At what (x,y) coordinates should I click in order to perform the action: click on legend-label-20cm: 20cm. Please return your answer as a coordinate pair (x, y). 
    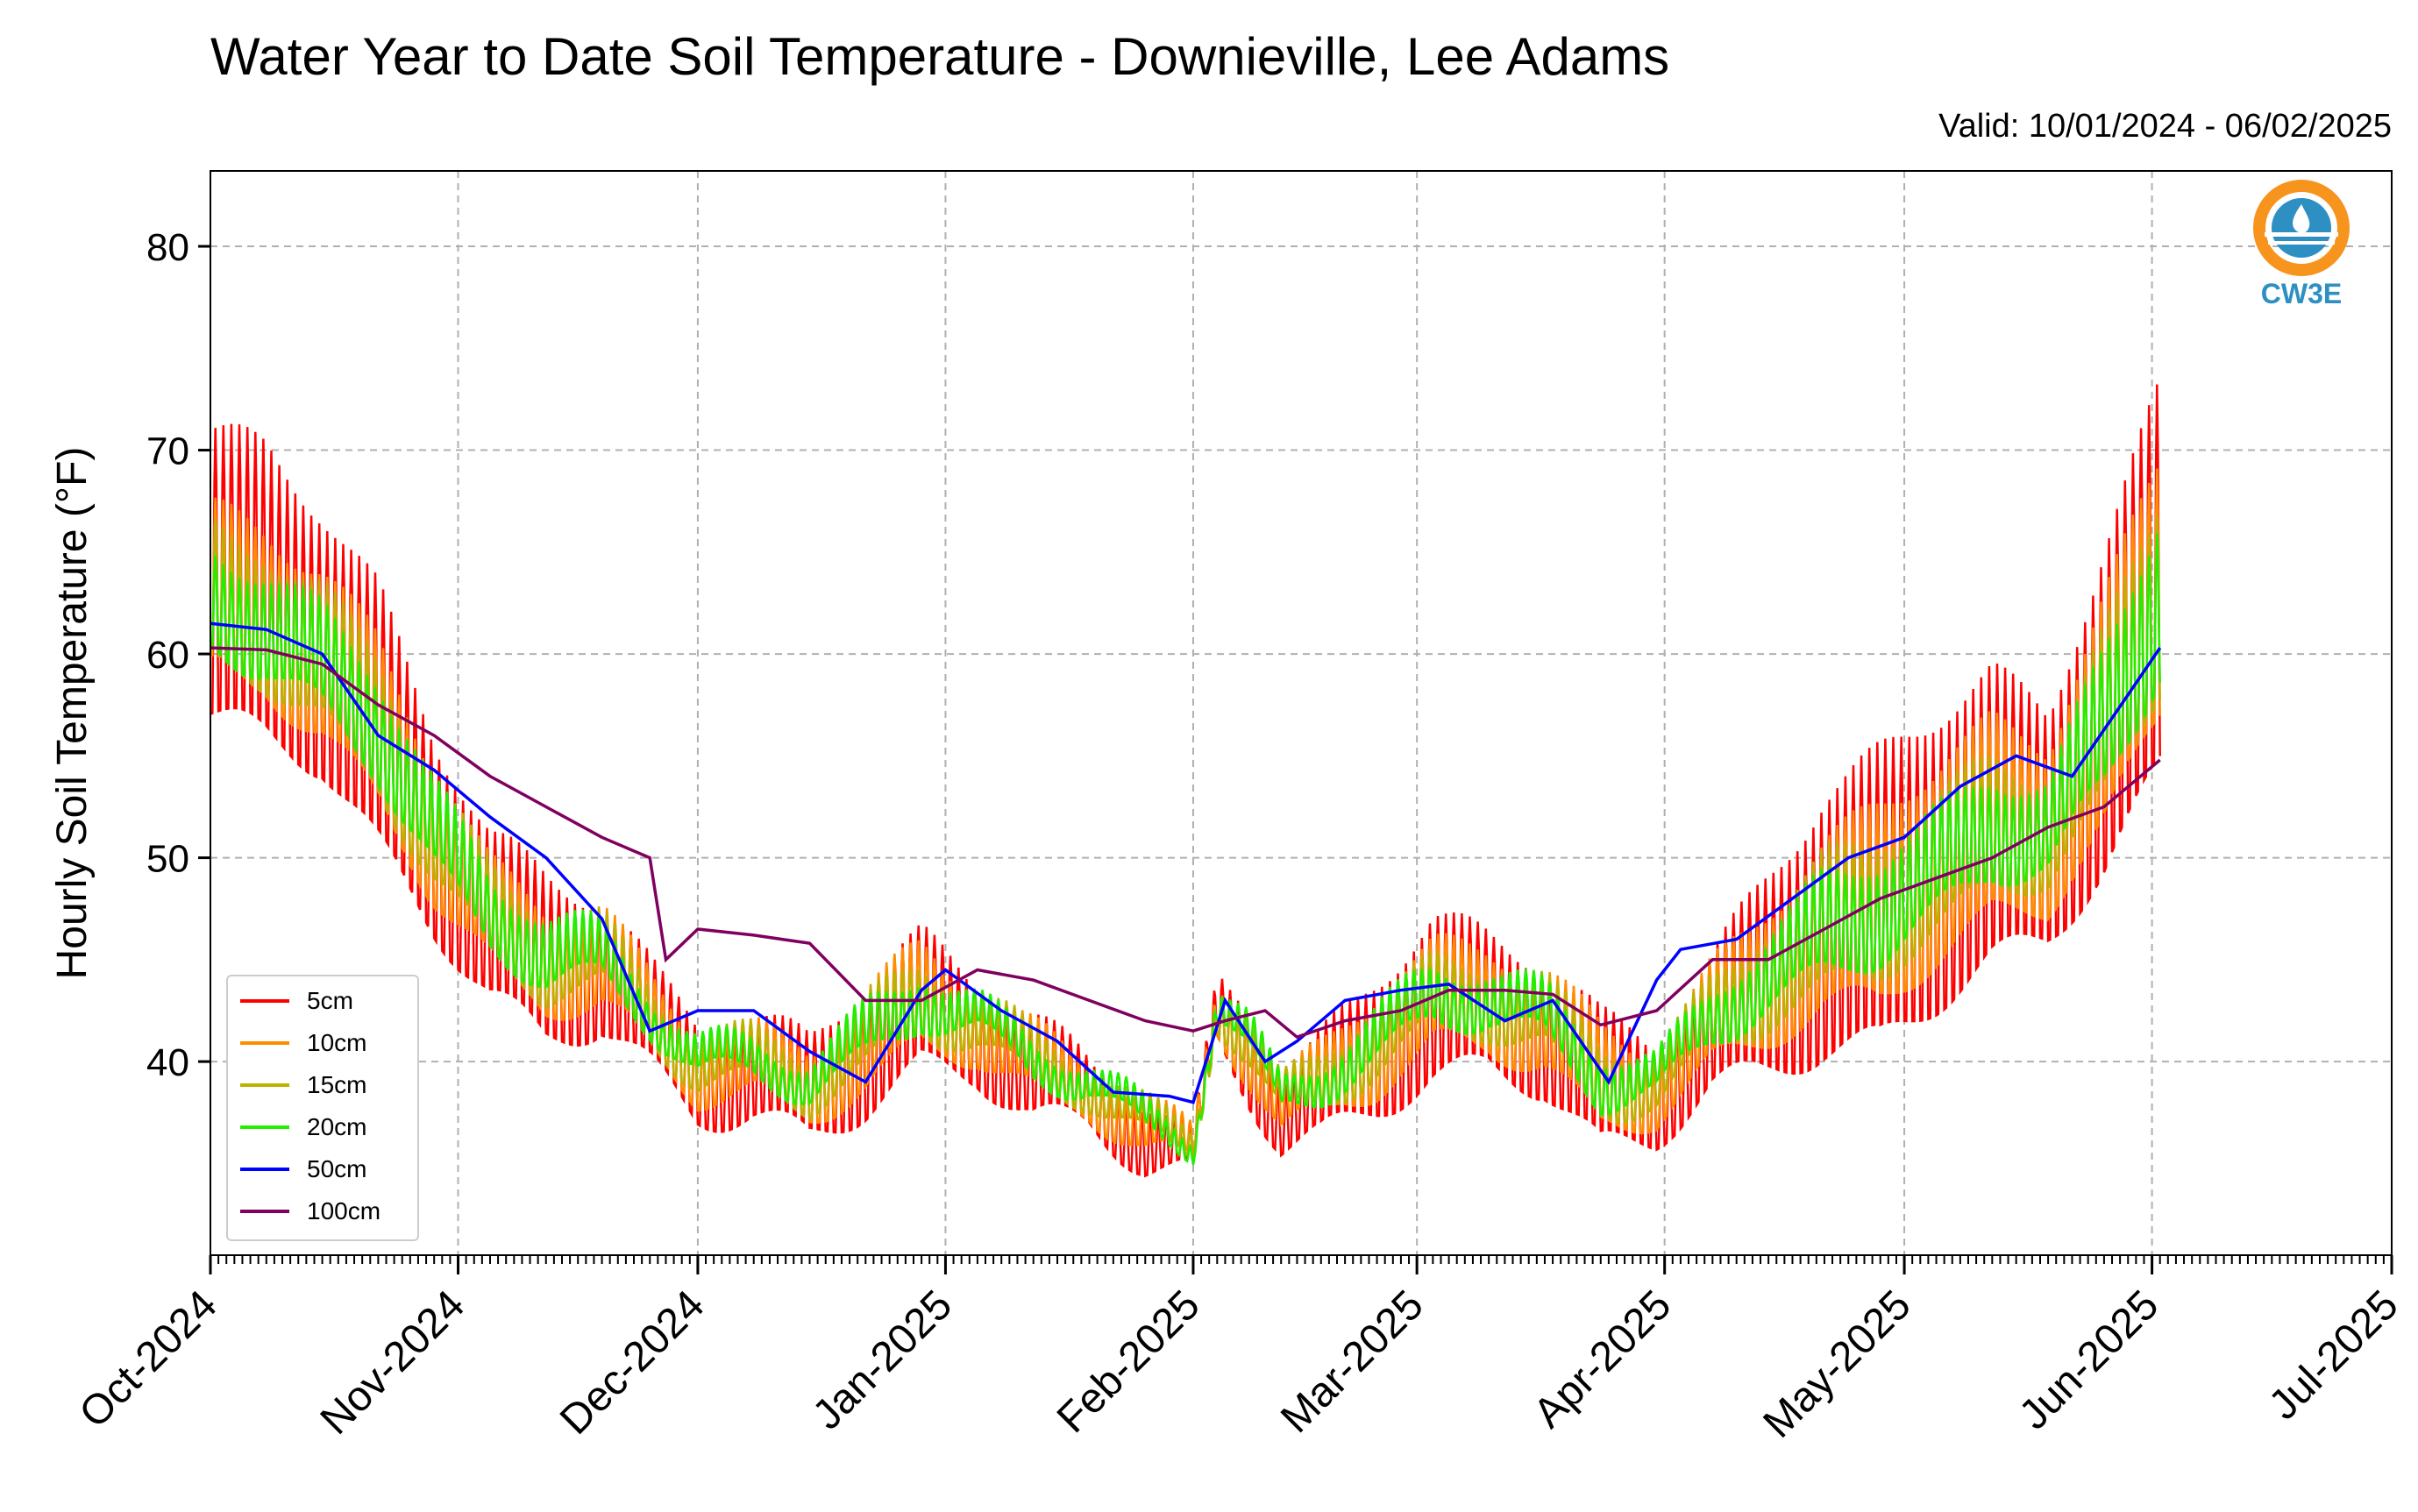
    Looking at the image, I should click on (337, 1126).